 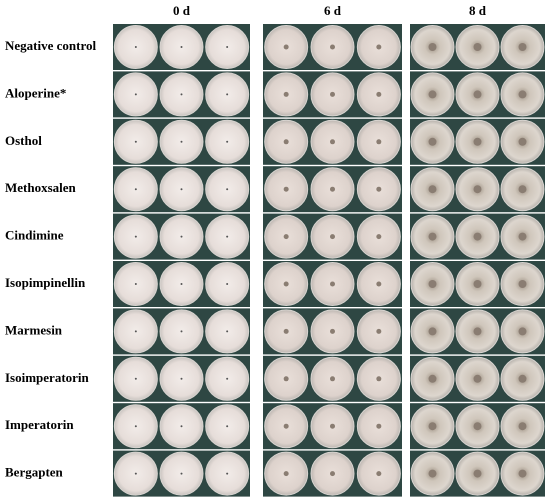 What do you see at coordinates (34, 472) in the screenshot?
I see `row-label: Bergapten` at bounding box center [34, 472].